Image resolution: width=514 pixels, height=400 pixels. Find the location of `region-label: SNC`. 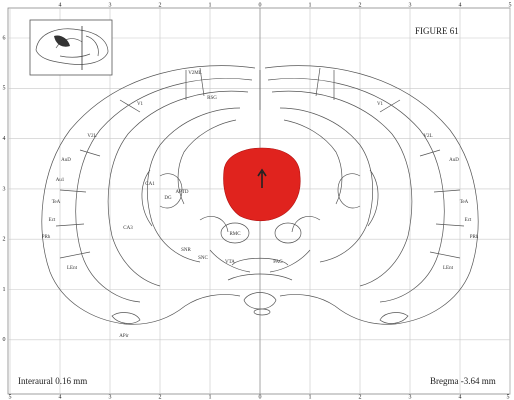

region-label: SNC is located at coordinates (203, 258).